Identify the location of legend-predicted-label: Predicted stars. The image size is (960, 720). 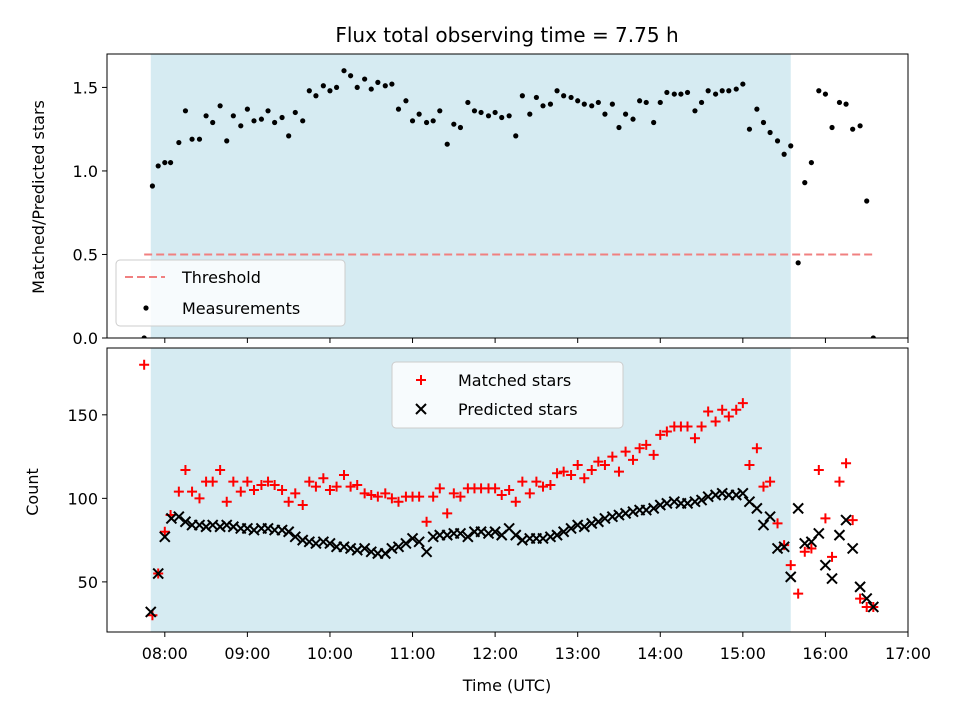
(518, 409).